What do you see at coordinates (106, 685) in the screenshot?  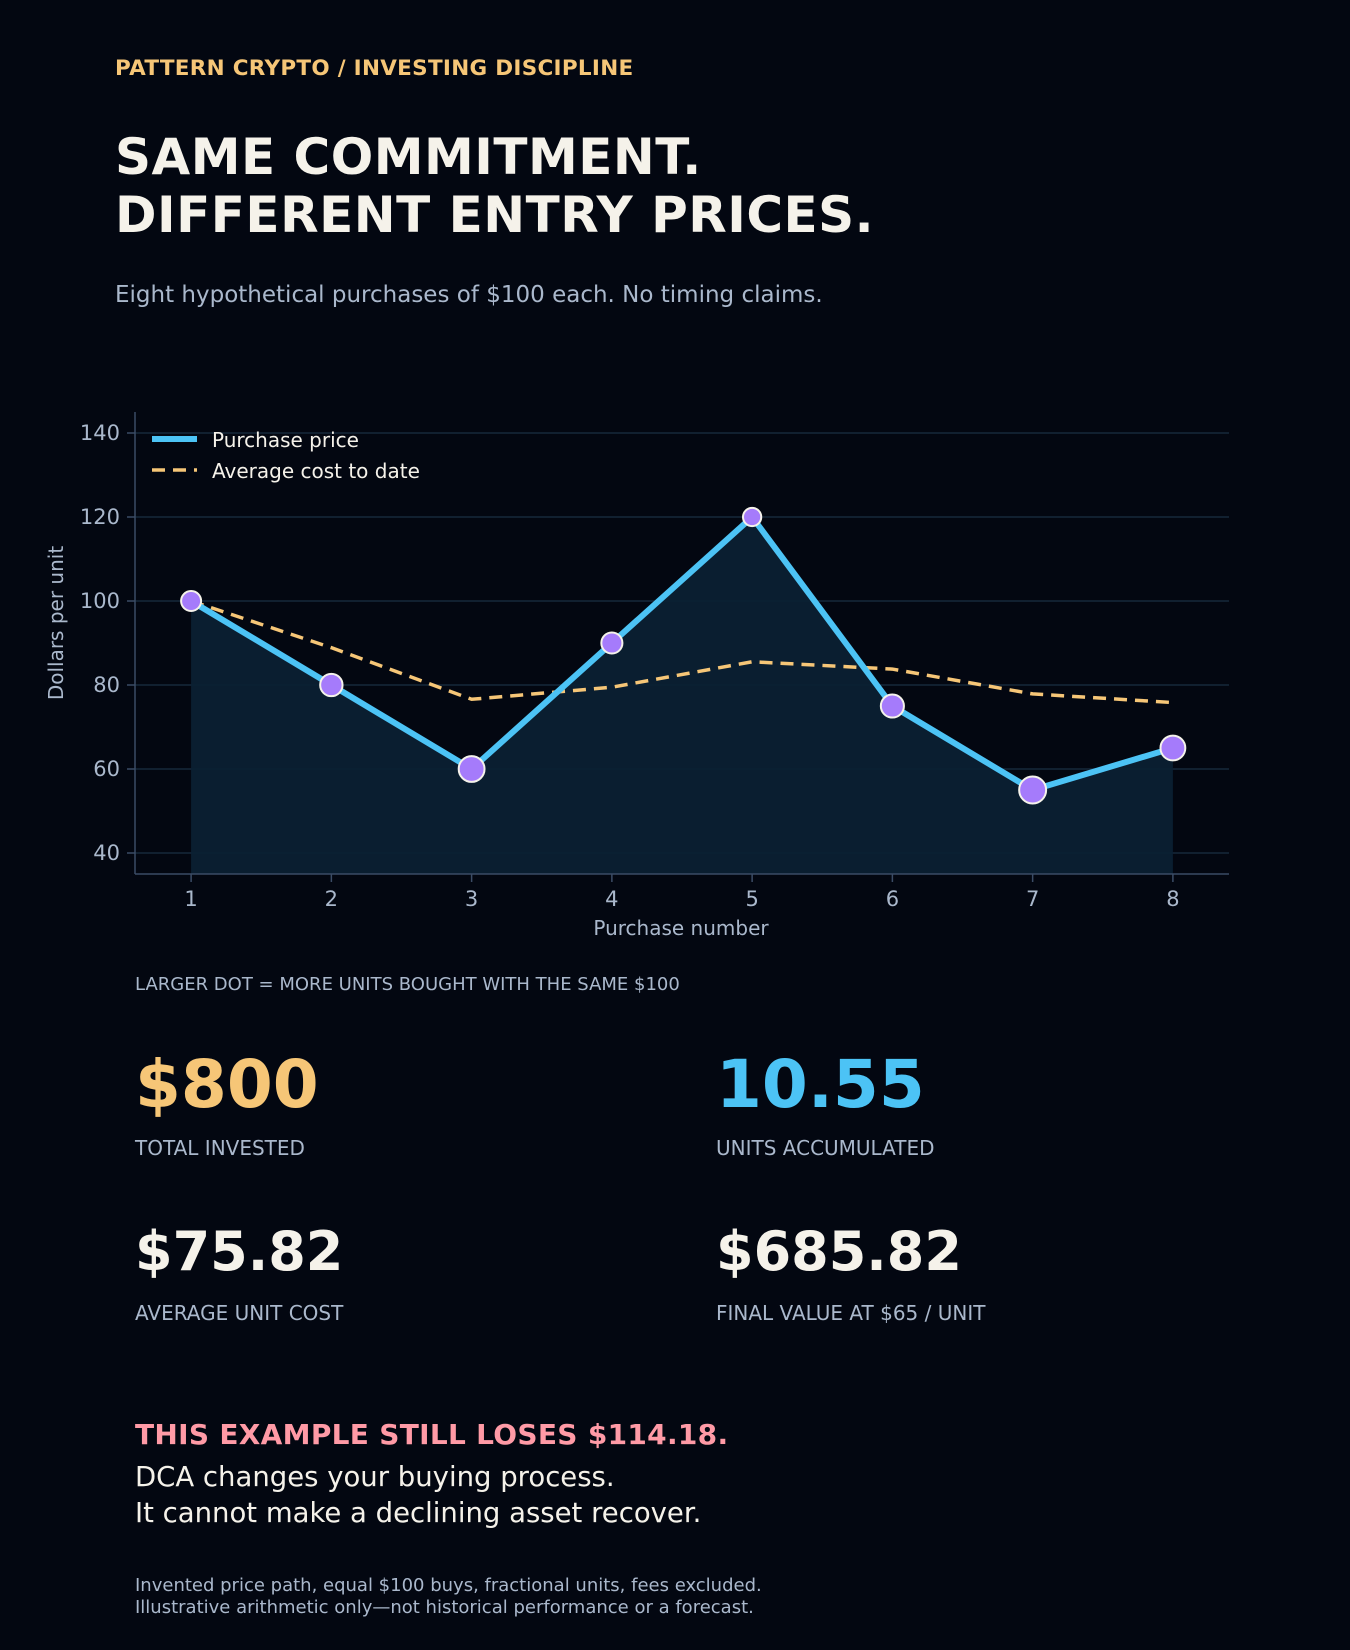 I see `y-tick-label-80: 80` at bounding box center [106, 685].